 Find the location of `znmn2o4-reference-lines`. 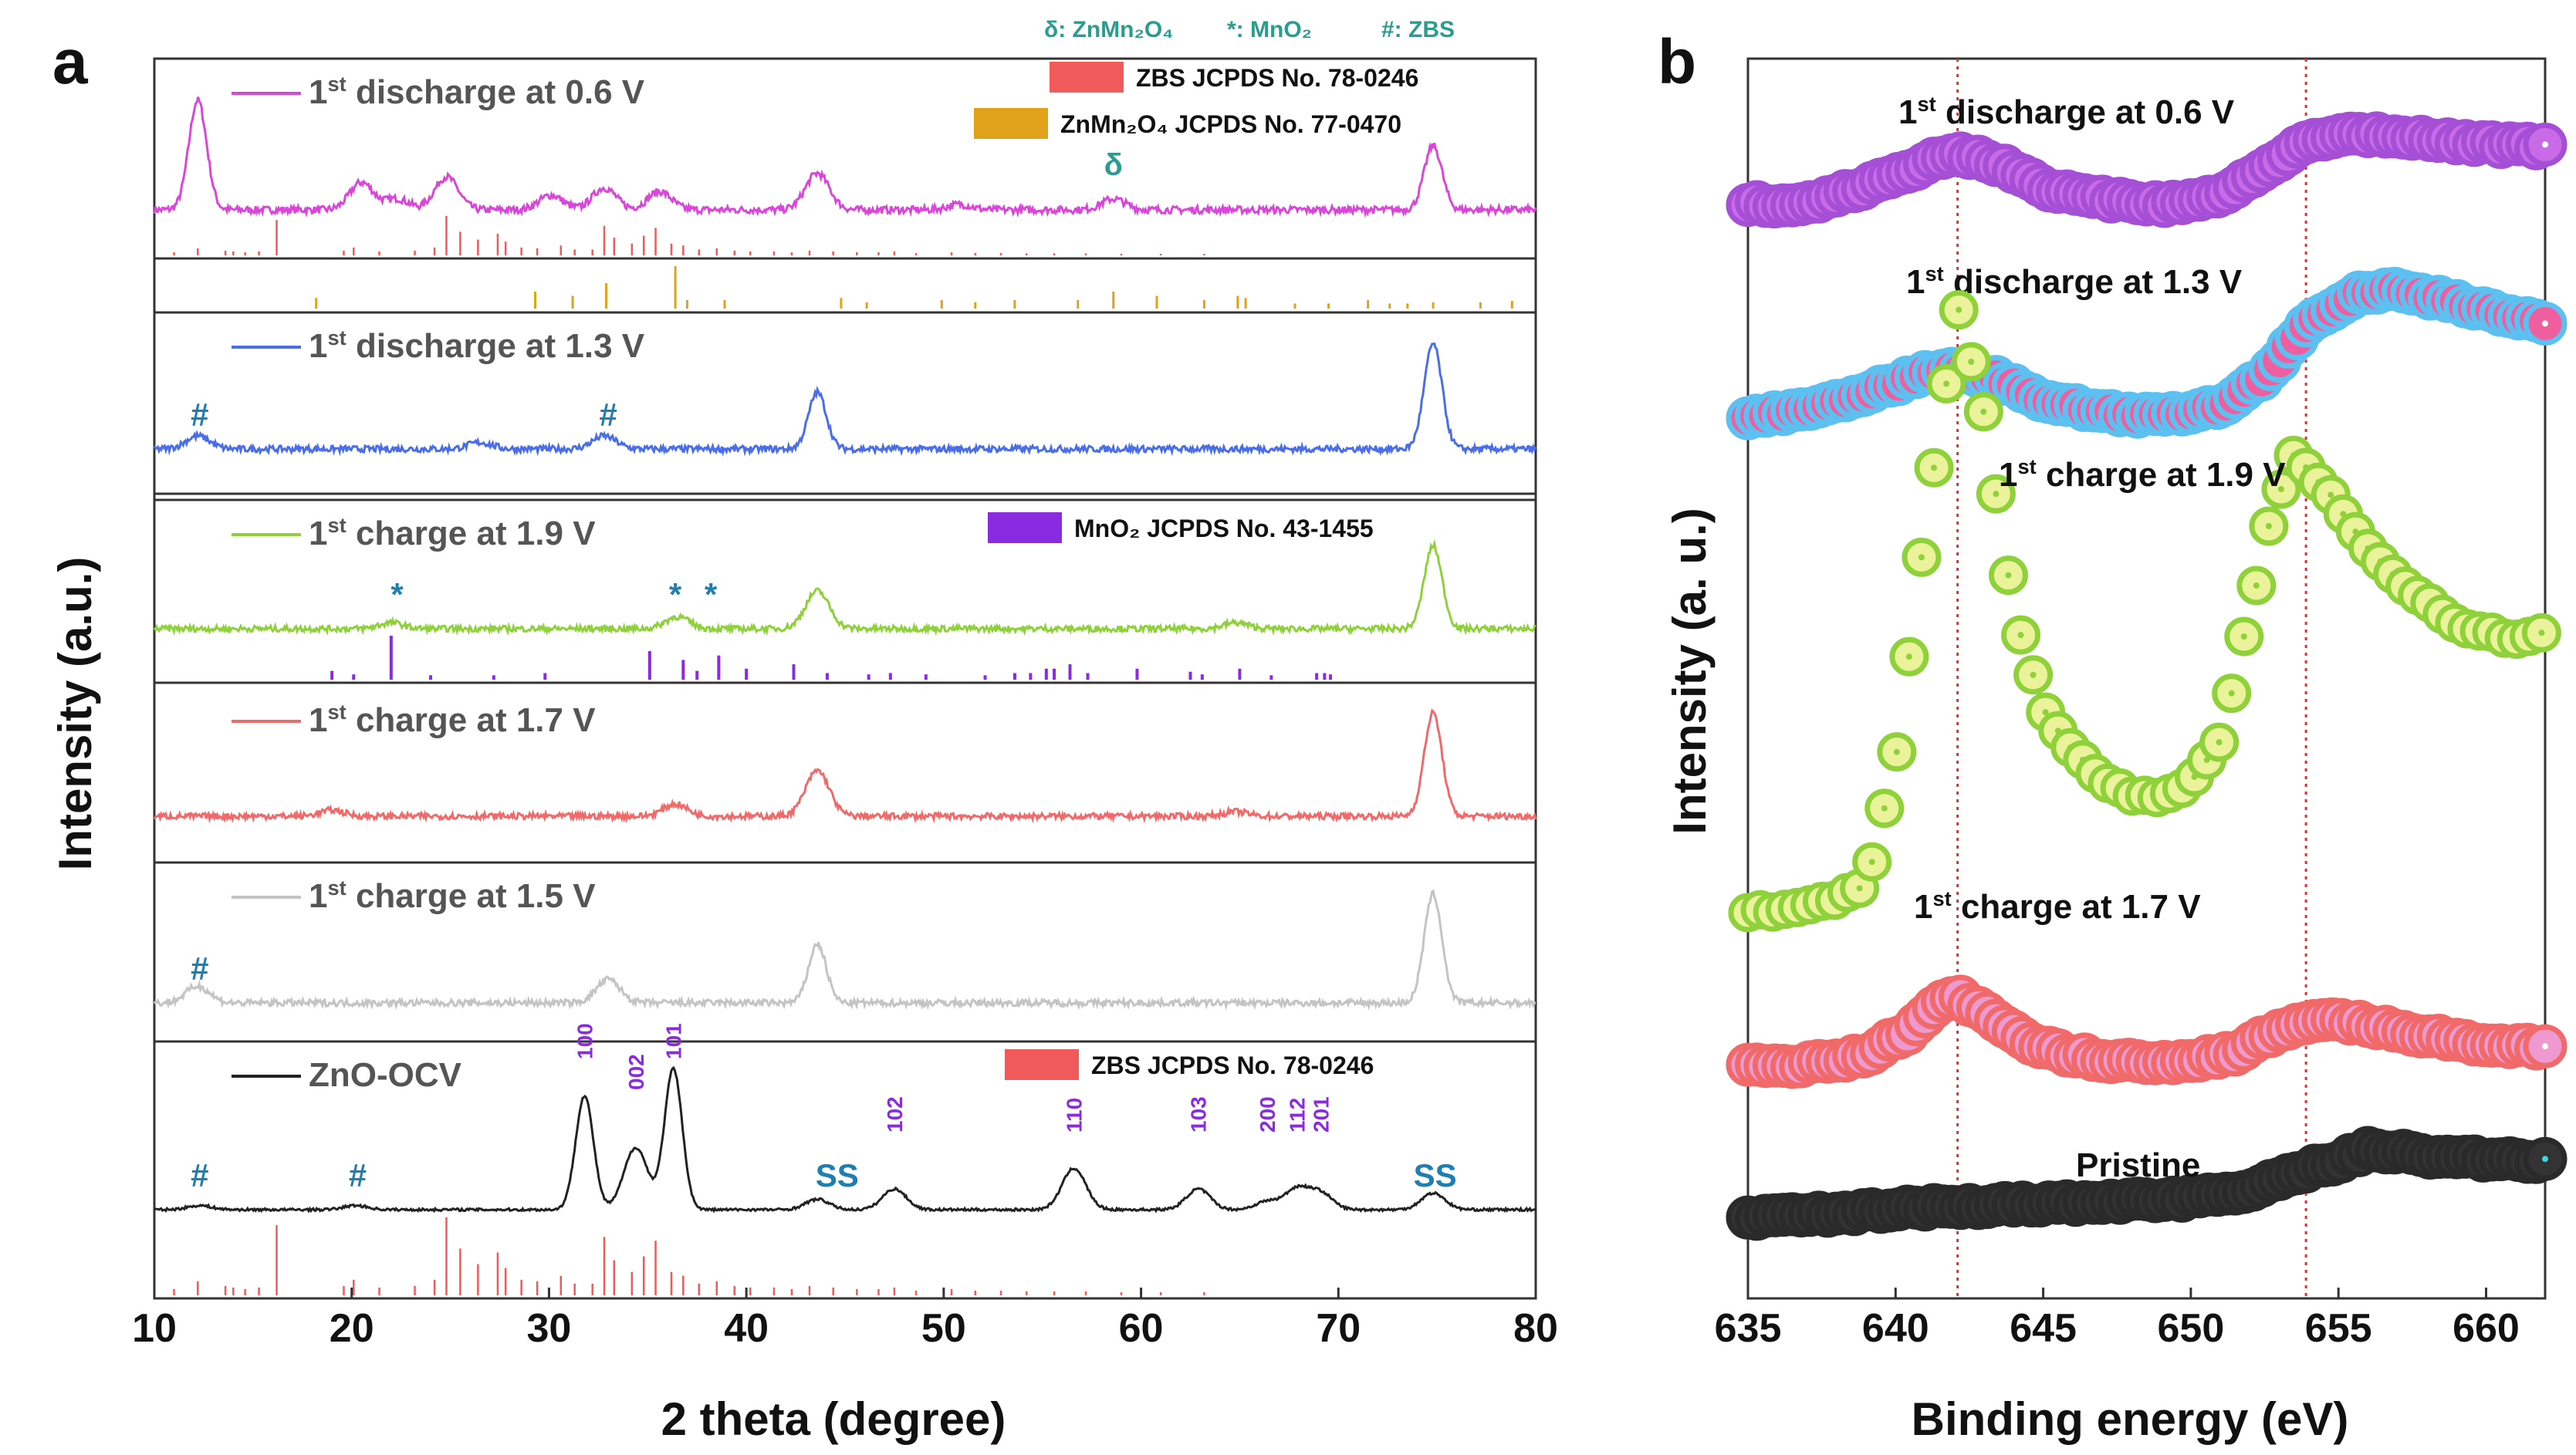

znmn2o4-reference-lines is located at coordinates (914, 287).